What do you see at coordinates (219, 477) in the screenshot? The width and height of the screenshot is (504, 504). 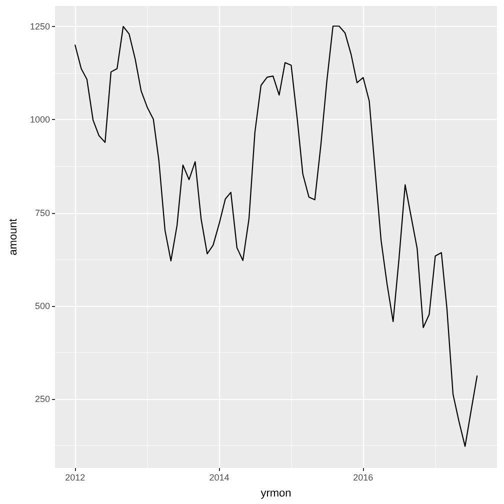 I see `x-tick-label: 2014` at bounding box center [219, 477].